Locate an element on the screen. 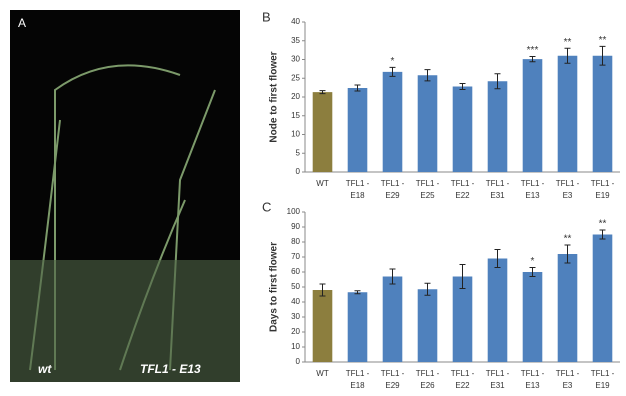 The width and height of the screenshot is (626, 396). y-tick-label: 25 is located at coordinates (295, 77).